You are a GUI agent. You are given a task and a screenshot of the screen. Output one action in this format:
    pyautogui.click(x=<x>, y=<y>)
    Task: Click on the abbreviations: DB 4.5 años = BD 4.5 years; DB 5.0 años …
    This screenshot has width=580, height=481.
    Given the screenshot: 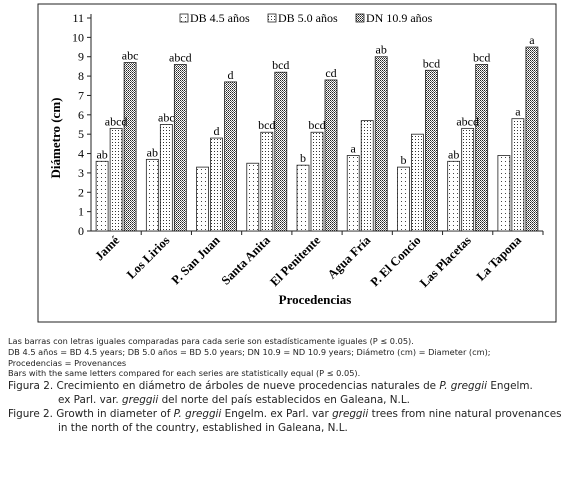 What is the action you would take?
    pyautogui.click(x=249, y=351)
    